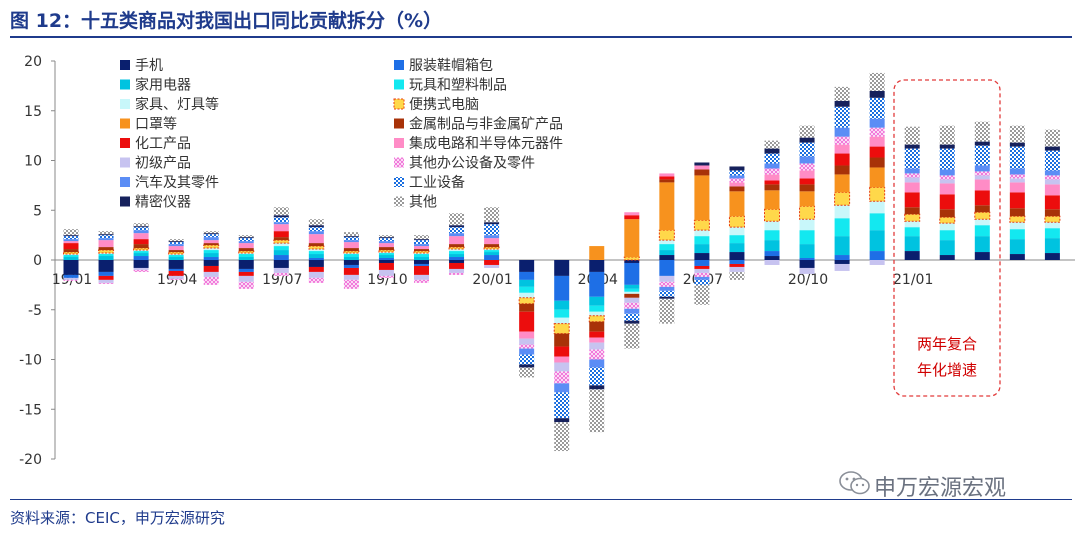 The height and width of the screenshot is (534, 1080). Describe the element at coordinates (444, 105) in the screenshot. I see `legend-label: 便携式电脑` at that location.